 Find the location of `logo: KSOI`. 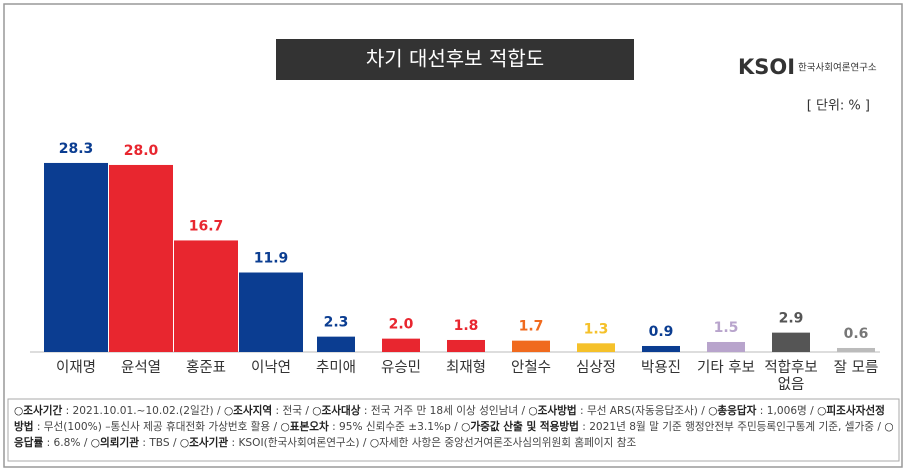

logo: KSOI is located at coordinates (766, 67).